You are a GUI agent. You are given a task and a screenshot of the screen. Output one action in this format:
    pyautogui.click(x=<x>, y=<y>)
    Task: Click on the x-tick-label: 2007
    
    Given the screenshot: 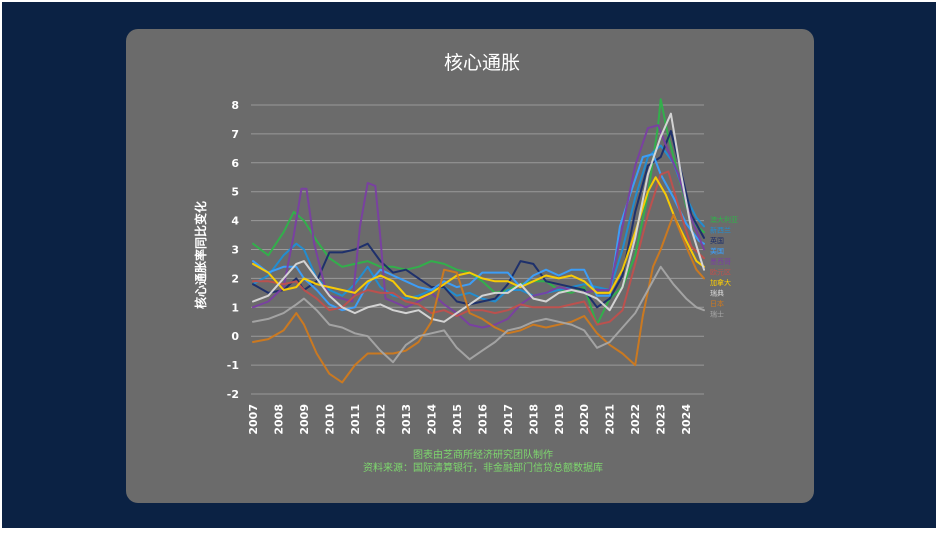 What is the action you would take?
    pyautogui.click(x=253, y=419)
    